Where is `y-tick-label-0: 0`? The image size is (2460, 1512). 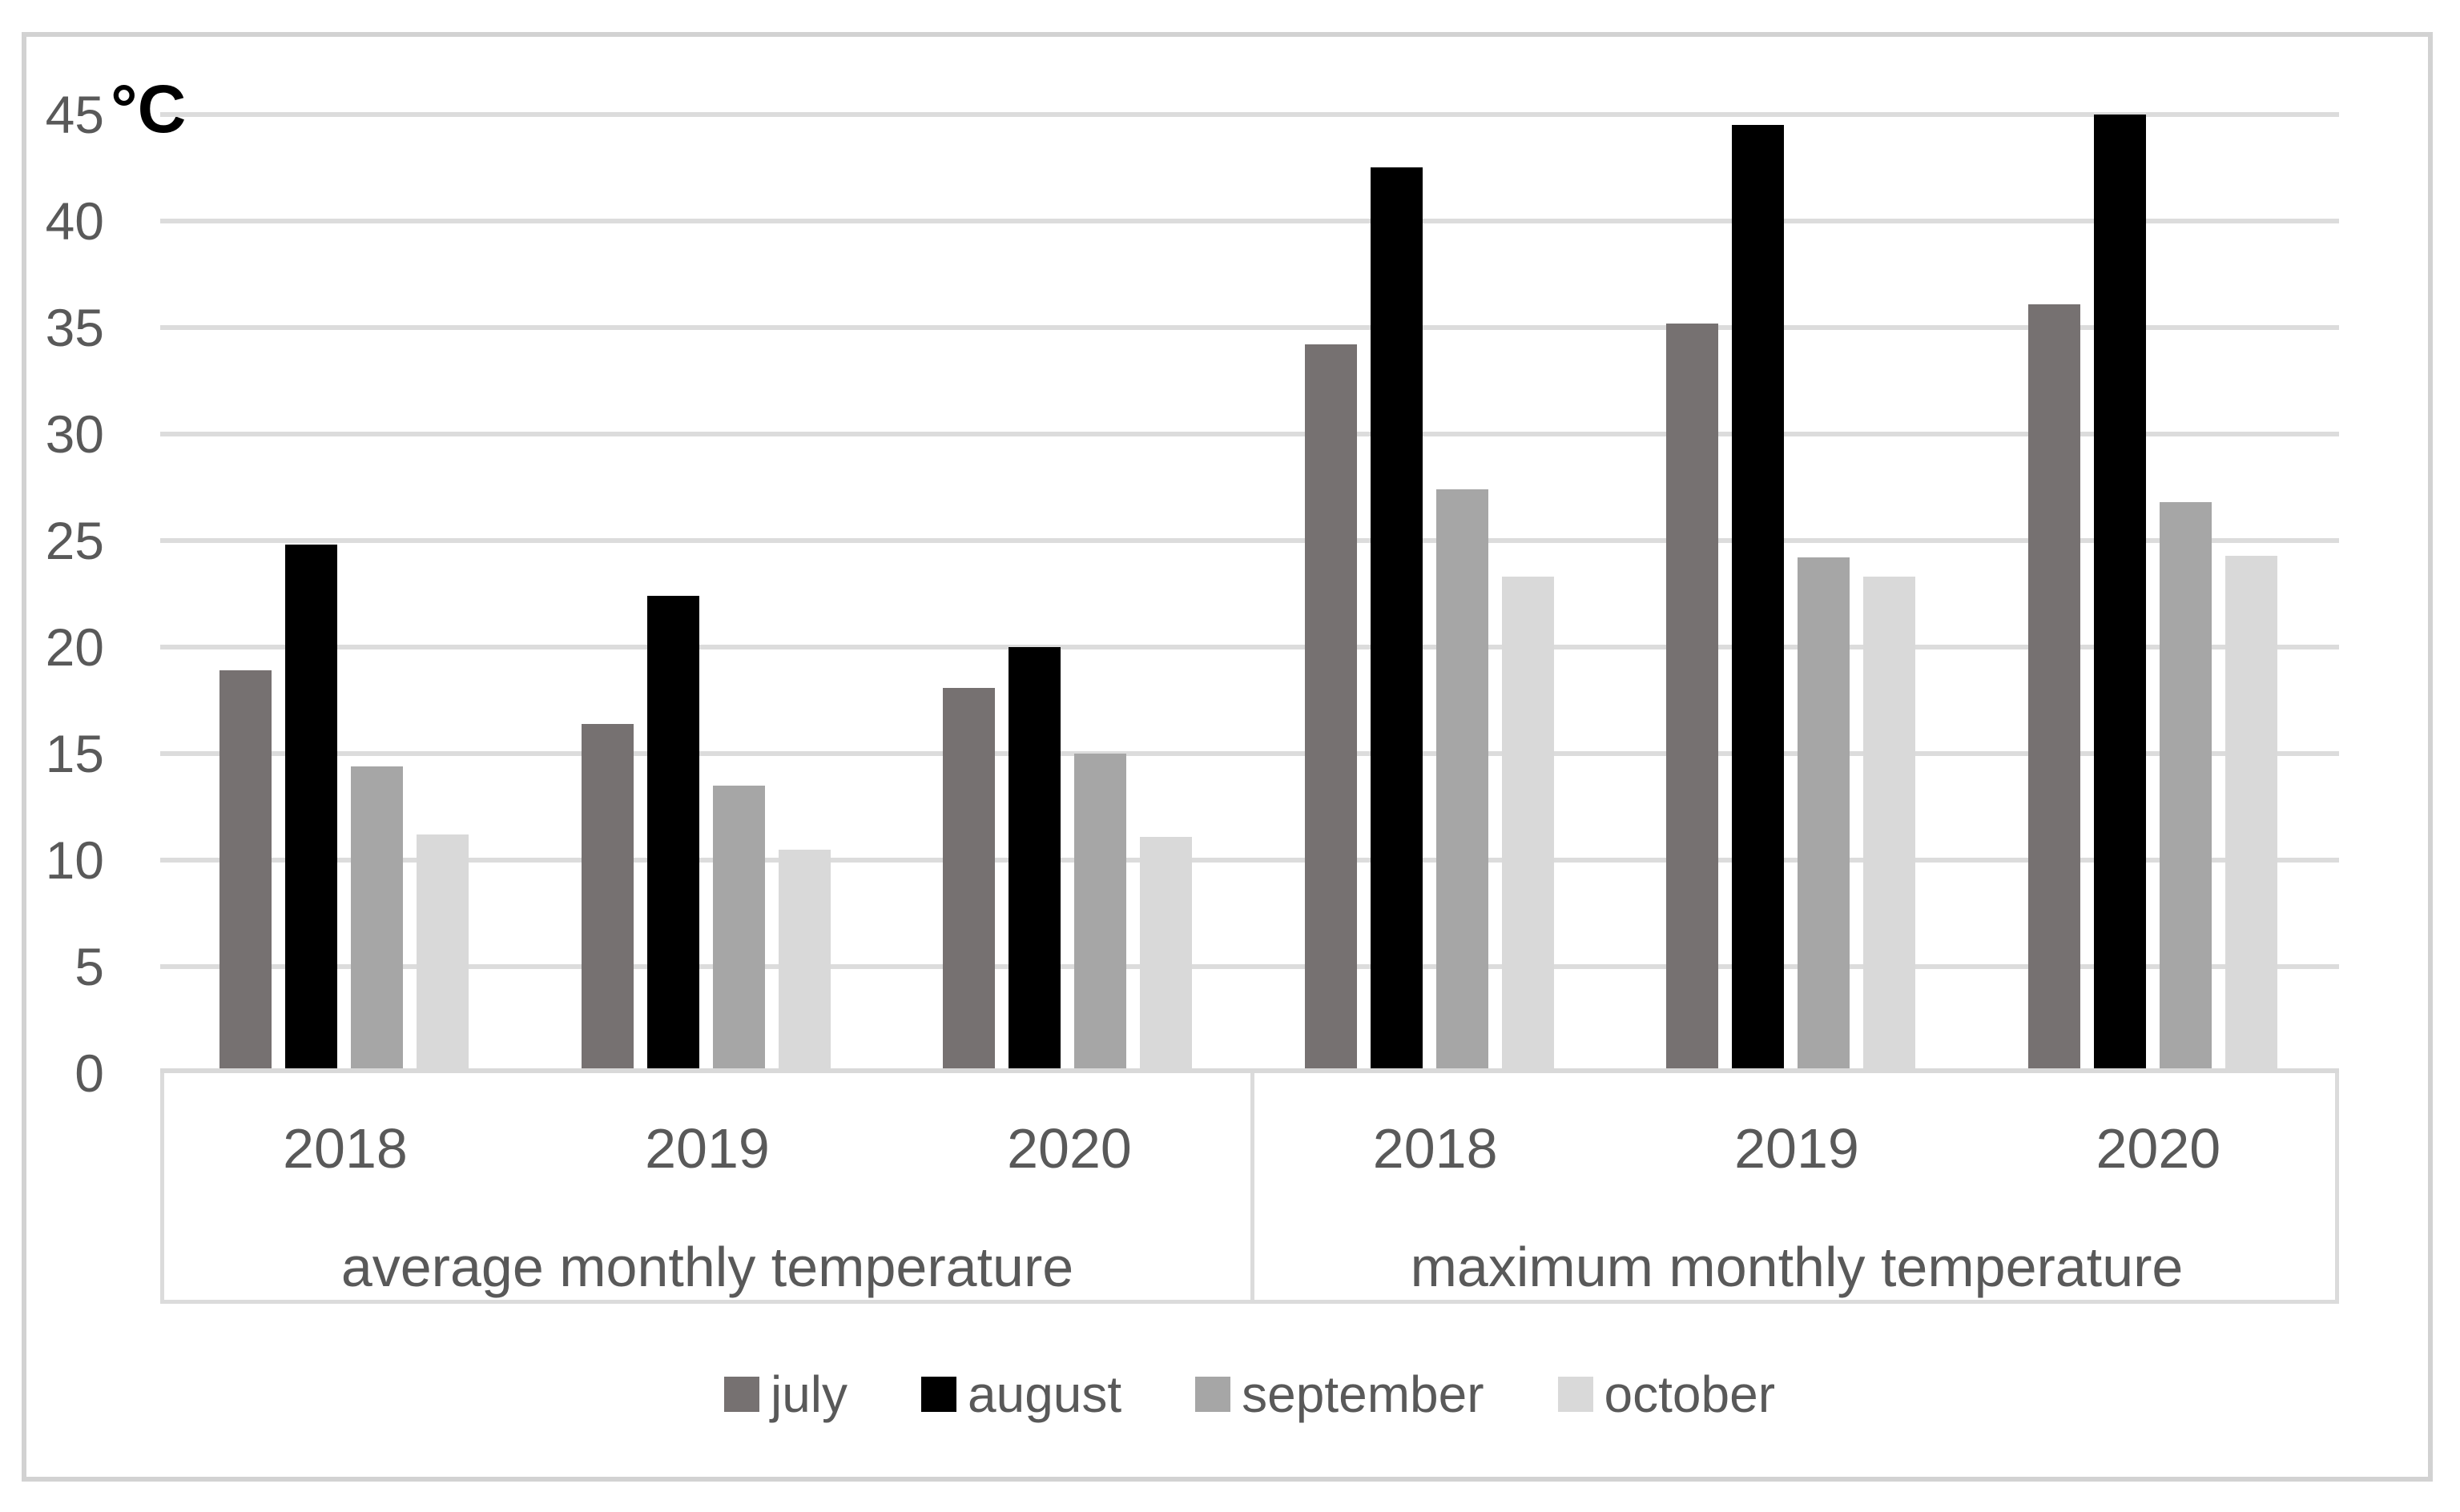 y-tick-label-0: 0 is located at coordinates (89, 1073).